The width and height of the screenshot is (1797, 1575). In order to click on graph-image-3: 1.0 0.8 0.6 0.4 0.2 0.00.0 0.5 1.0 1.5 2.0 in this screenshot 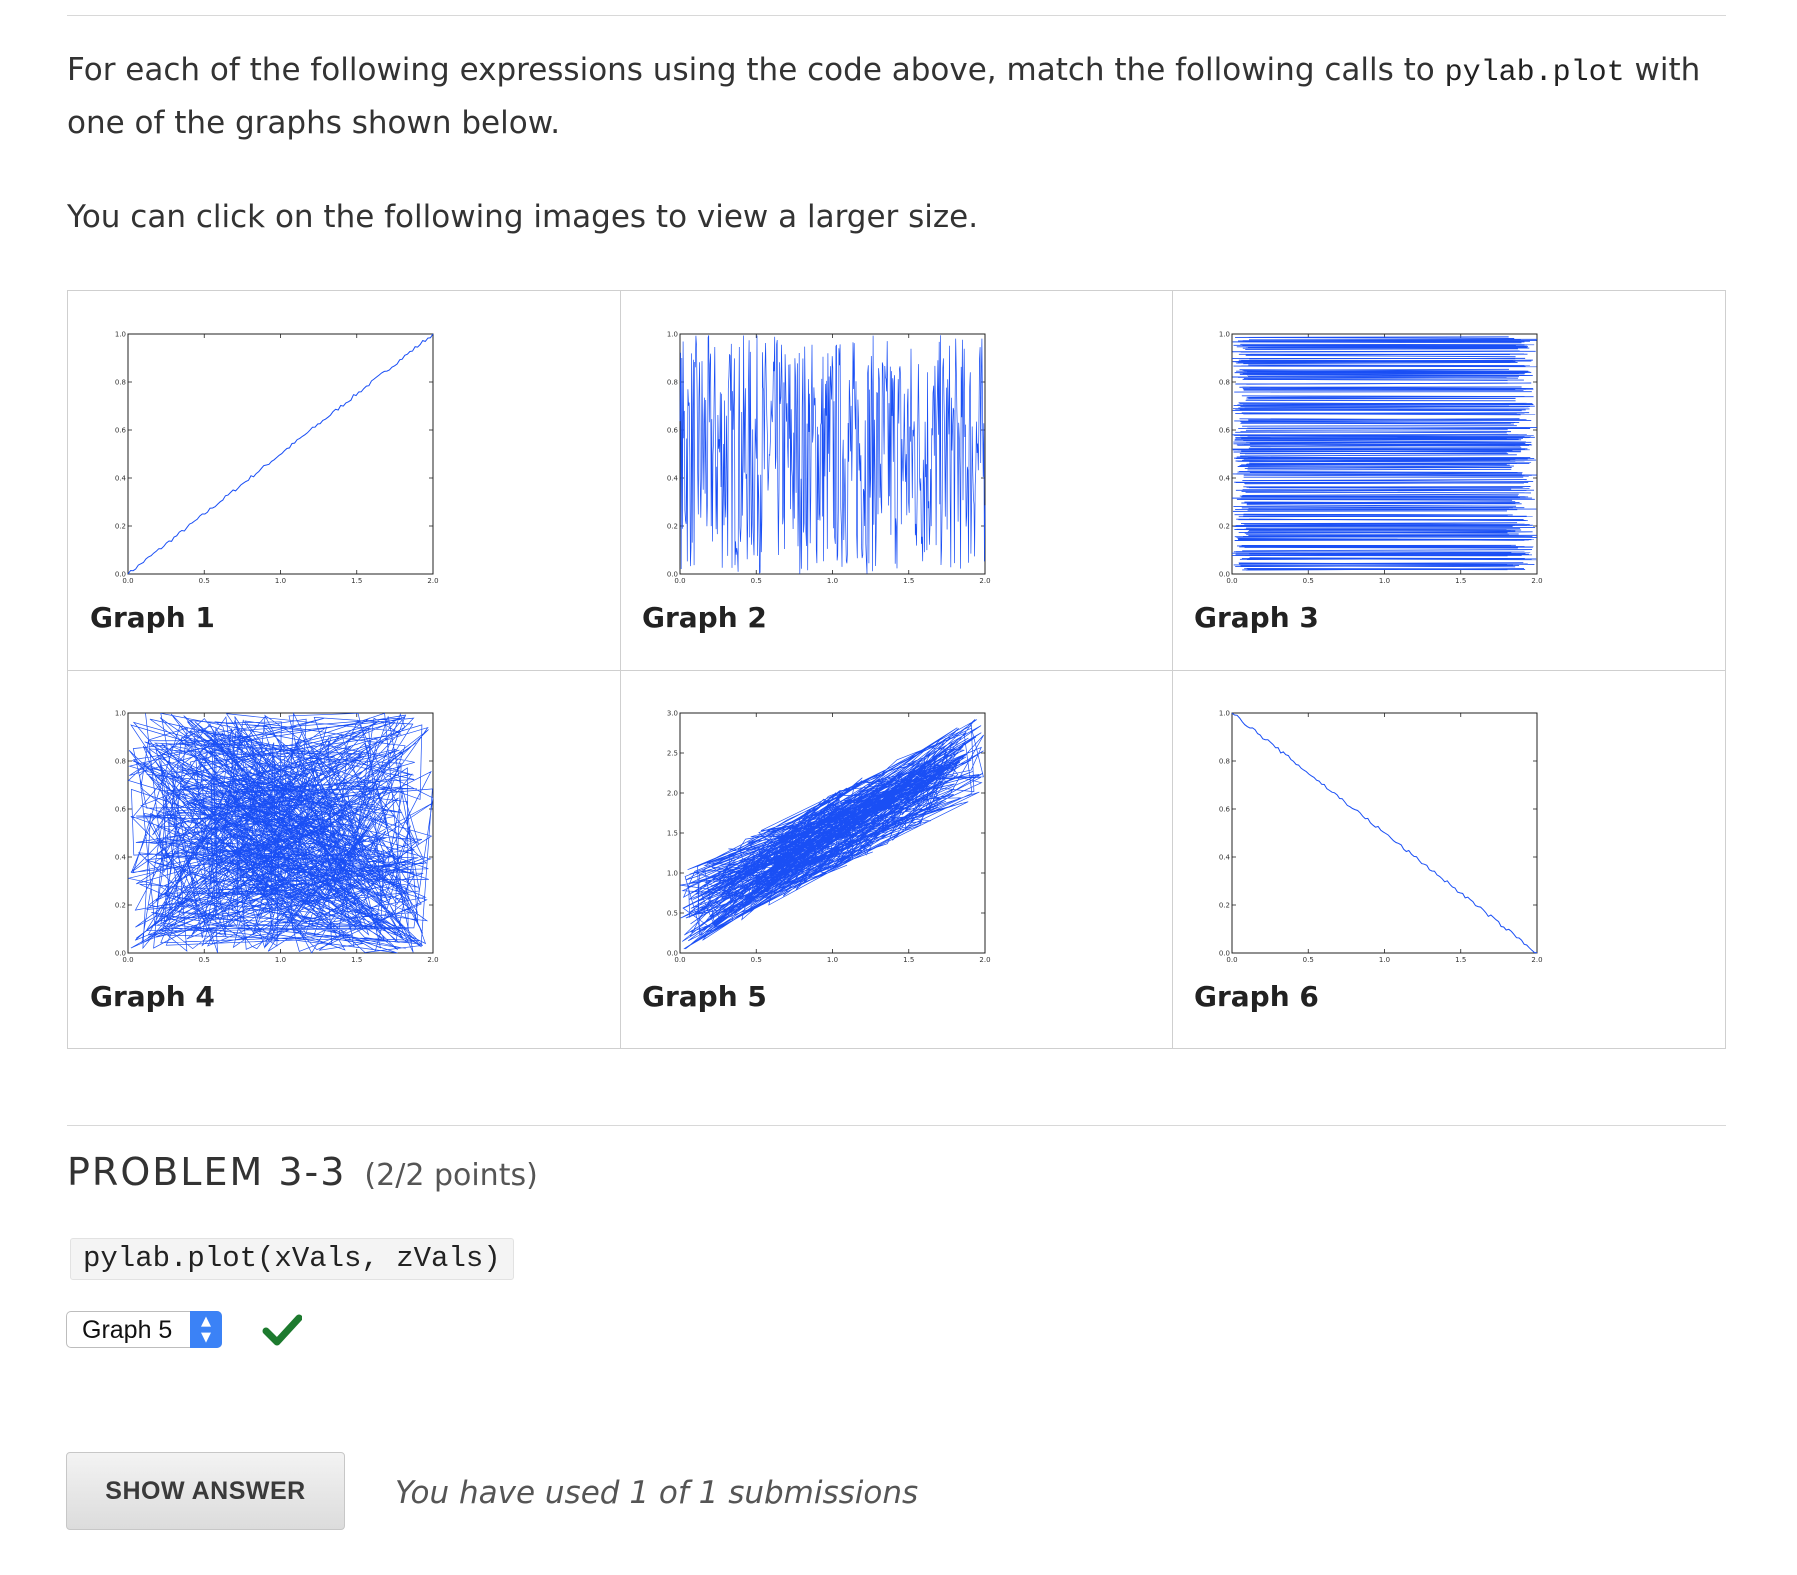, I will do `click(1406, 456)`.